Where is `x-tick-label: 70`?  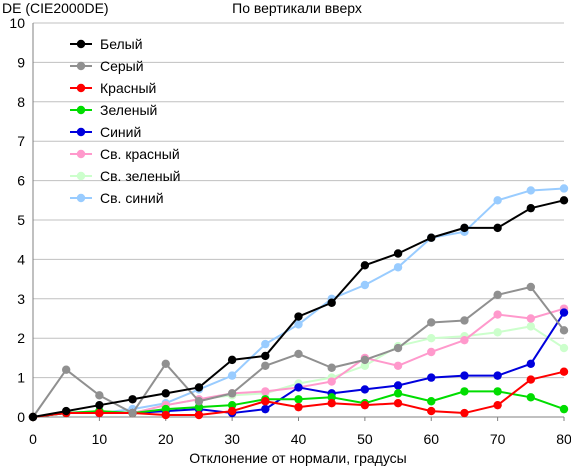
x-tick-label: 70 is located at coordinates (498, 439).